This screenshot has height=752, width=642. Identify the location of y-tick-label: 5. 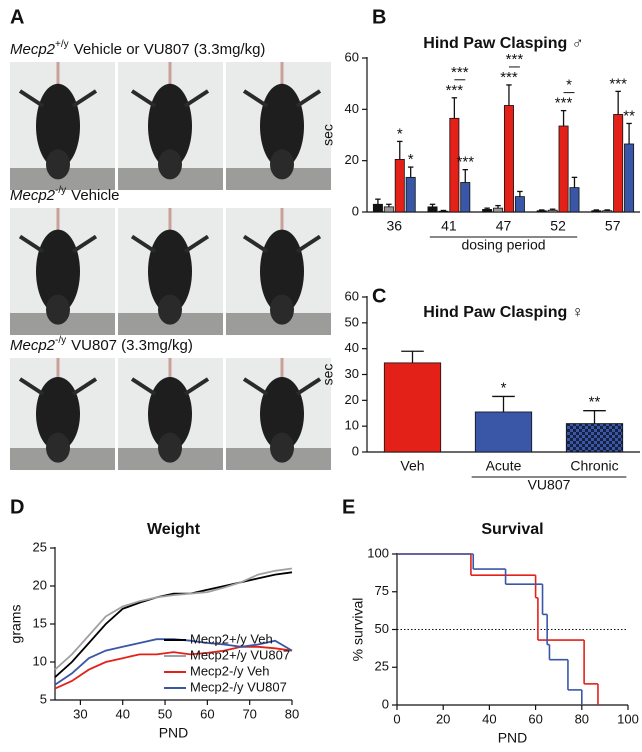
(43, 698).